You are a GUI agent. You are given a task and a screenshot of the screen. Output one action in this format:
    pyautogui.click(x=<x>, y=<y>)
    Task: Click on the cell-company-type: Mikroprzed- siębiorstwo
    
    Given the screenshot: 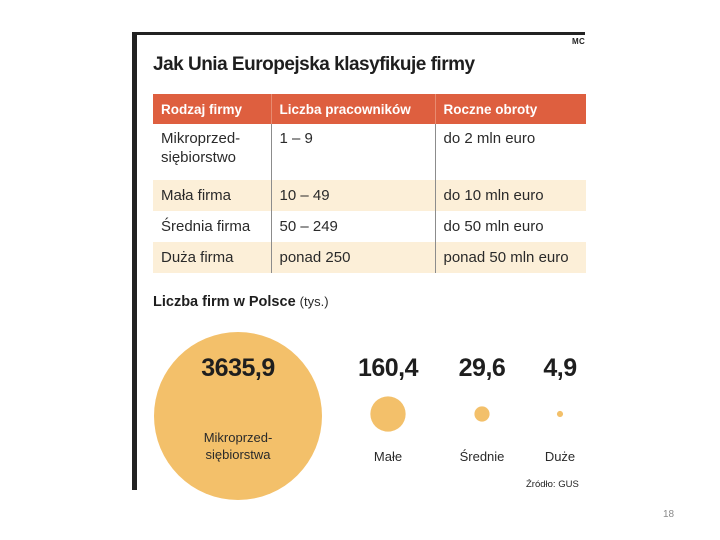 What is the action you would take?
    pyautogui.click(x=212, y=152)
    